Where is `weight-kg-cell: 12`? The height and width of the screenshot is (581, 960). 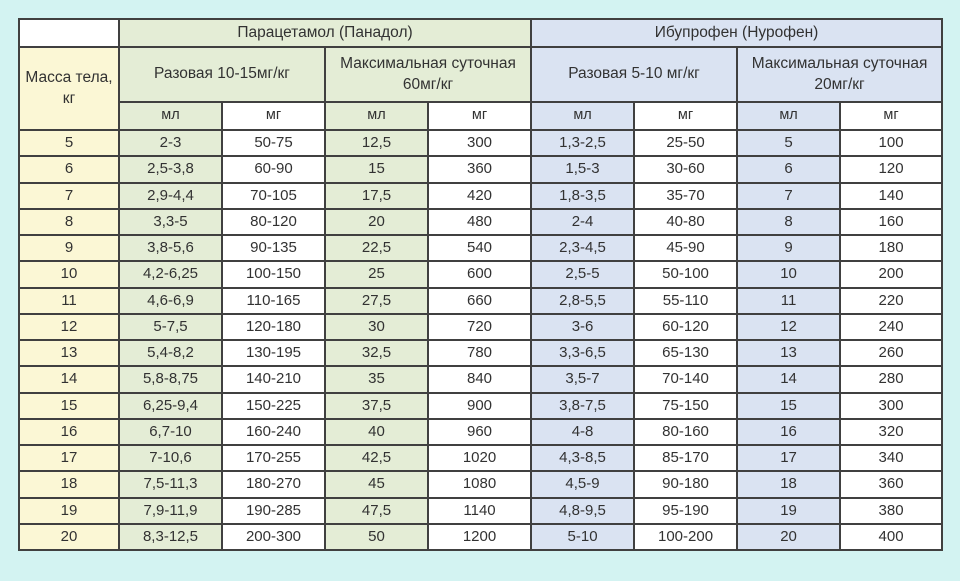
weight-kg-cell: 12 is located at coordinates (69, 327).